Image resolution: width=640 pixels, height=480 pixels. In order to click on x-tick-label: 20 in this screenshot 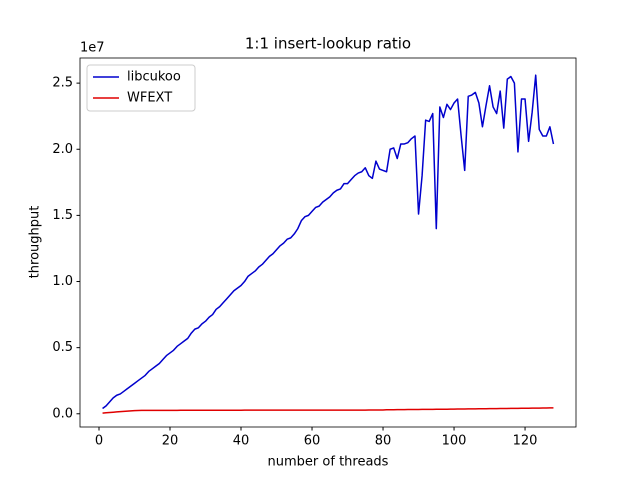, I will do `click(170, 441)`.